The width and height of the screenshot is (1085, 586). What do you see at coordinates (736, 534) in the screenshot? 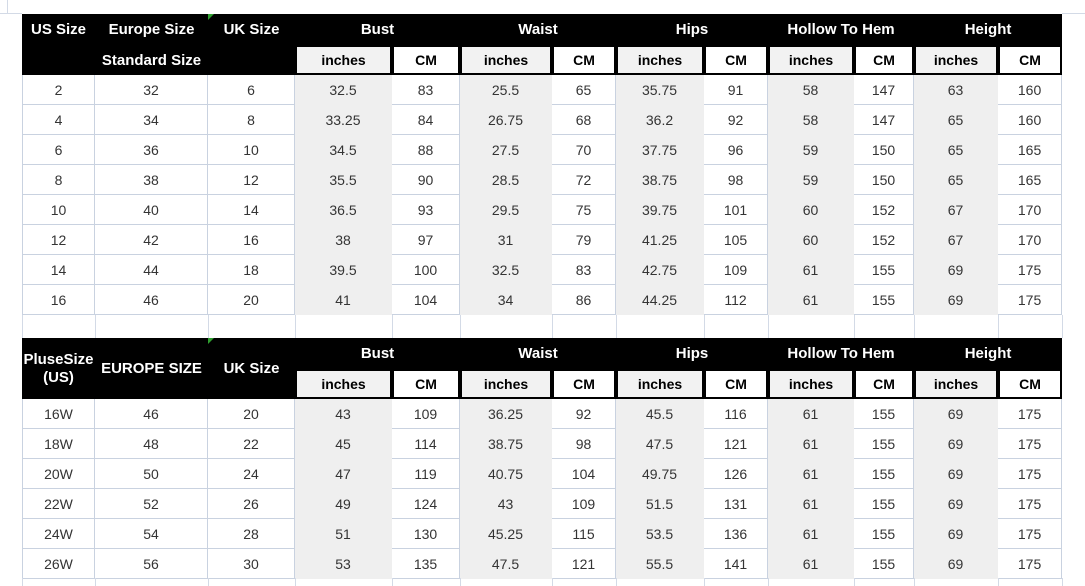
I see `measurement-cell: 136` at bounding box center [736, 534].